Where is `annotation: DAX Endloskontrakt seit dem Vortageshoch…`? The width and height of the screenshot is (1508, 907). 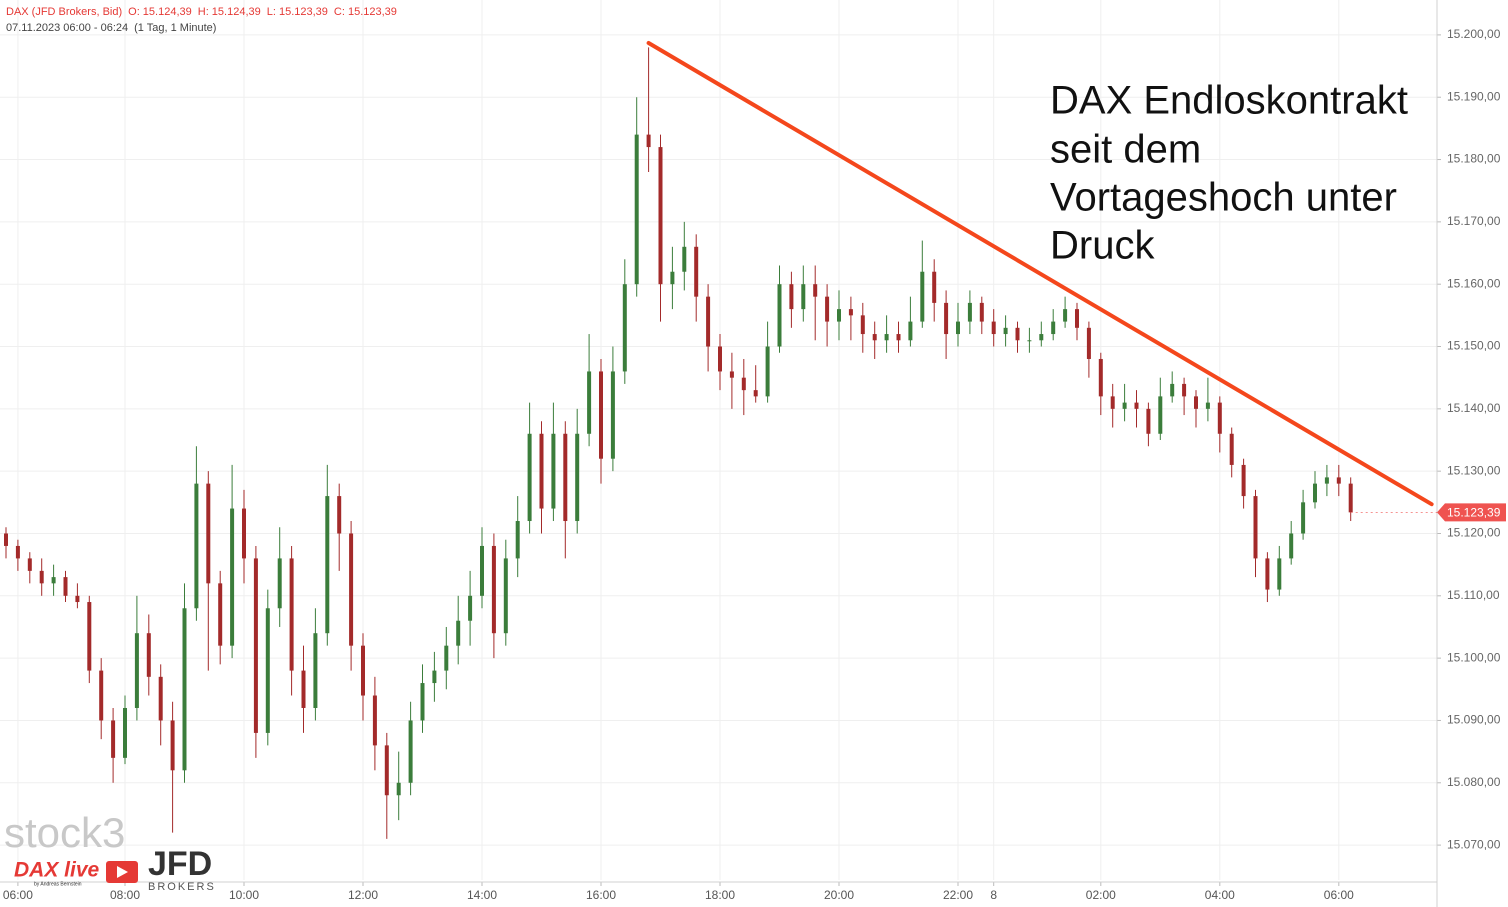
annotation: DAX Endloskontrakt seit dem Vortageshoch… is located at coordinates (1229, 173).